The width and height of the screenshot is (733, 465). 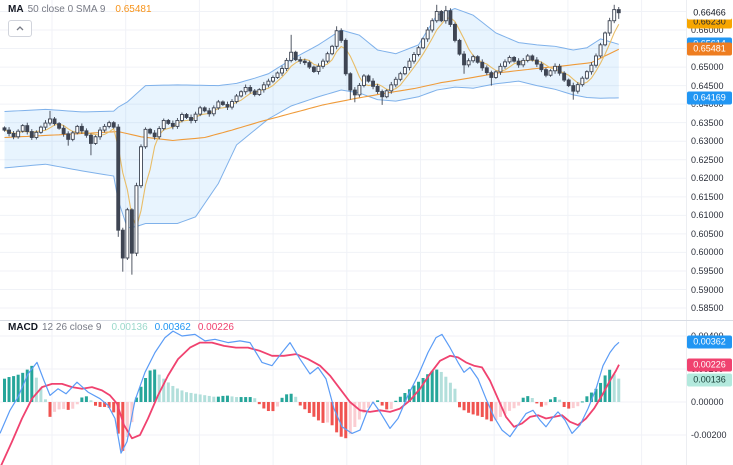 What do you see at coordinates (707, 271) in the screenshot?
I see `price-tick-label: 0.59500` at bounding box center [707, 271].